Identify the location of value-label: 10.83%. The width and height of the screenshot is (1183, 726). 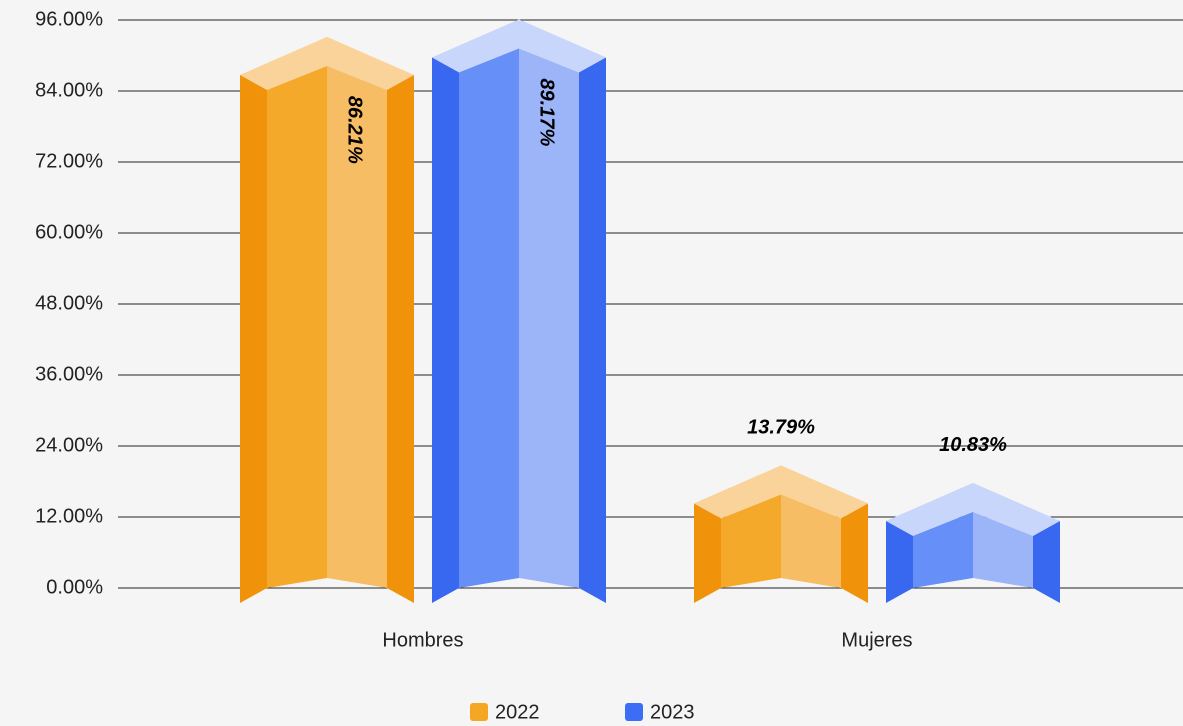
(973, 445).